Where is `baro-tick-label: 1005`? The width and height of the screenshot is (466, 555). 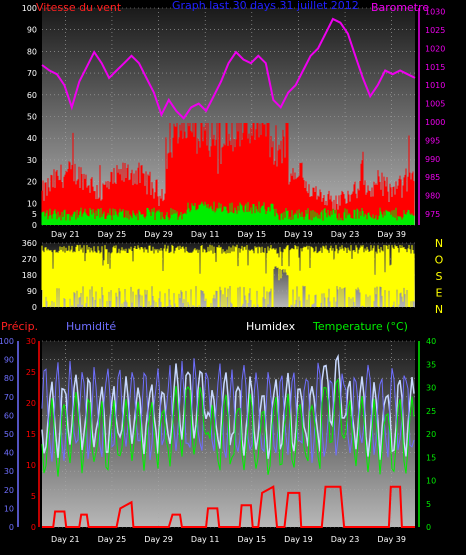 baro-tick-label: 1005 is located at coordinates (435, 104).